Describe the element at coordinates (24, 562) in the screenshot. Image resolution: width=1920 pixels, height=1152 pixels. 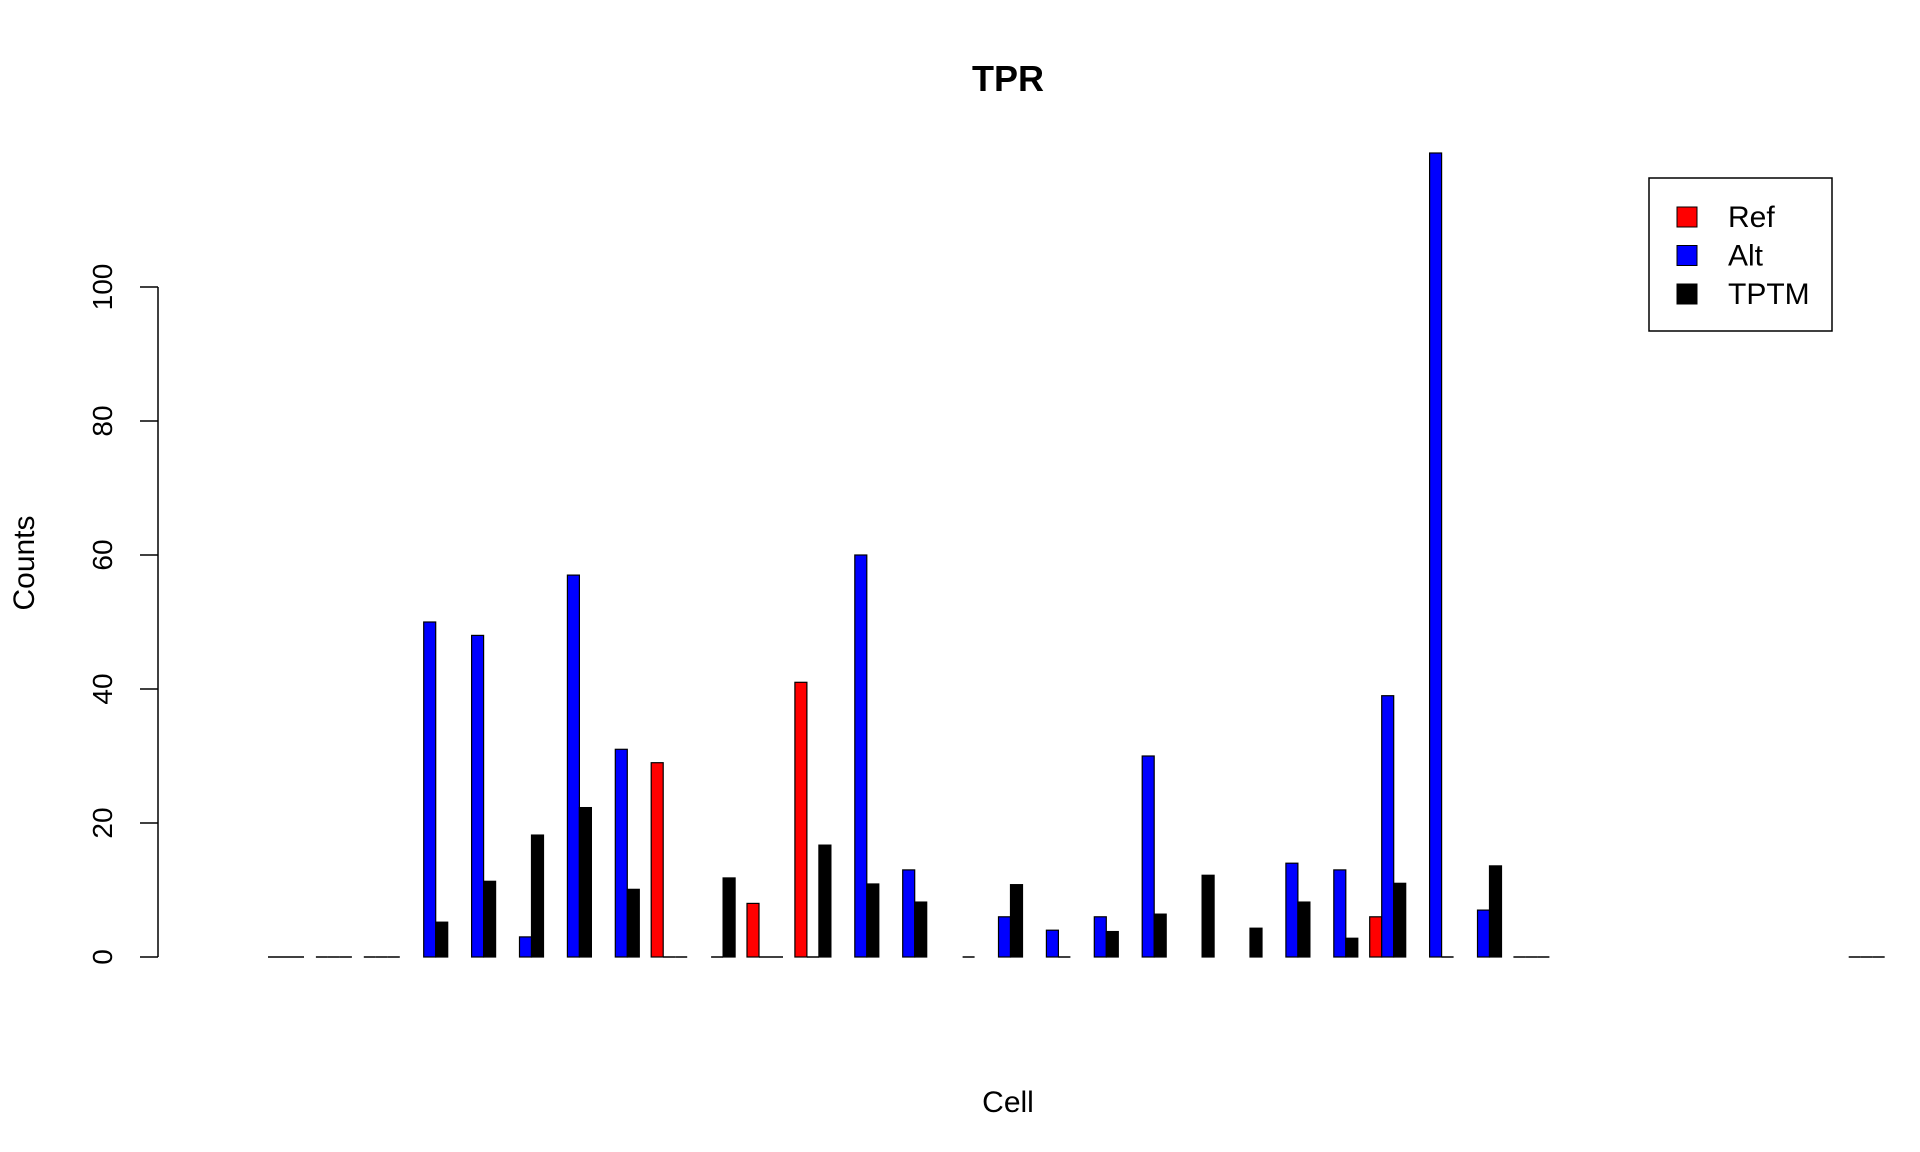
I see `y-axis-label: Counts` at that location.